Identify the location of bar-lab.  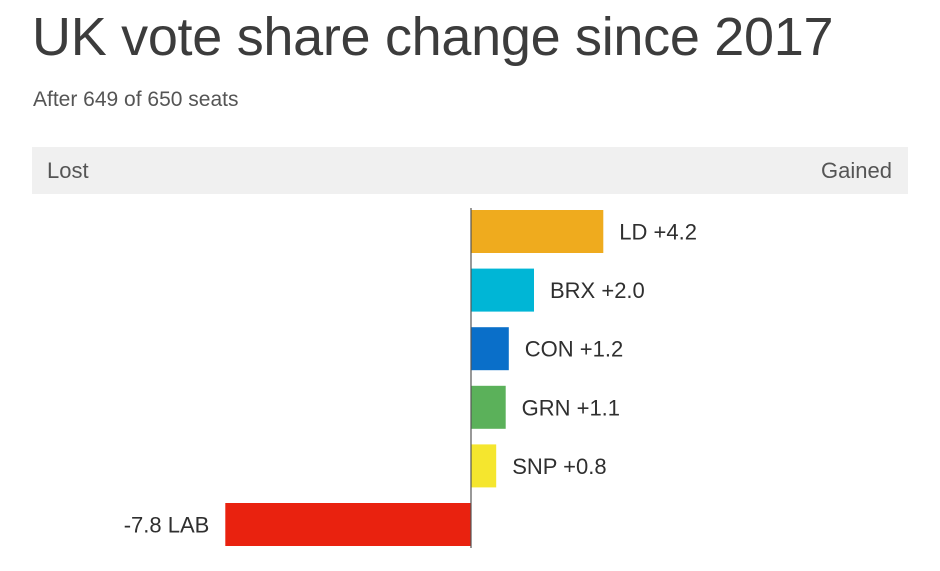
(348, 524).